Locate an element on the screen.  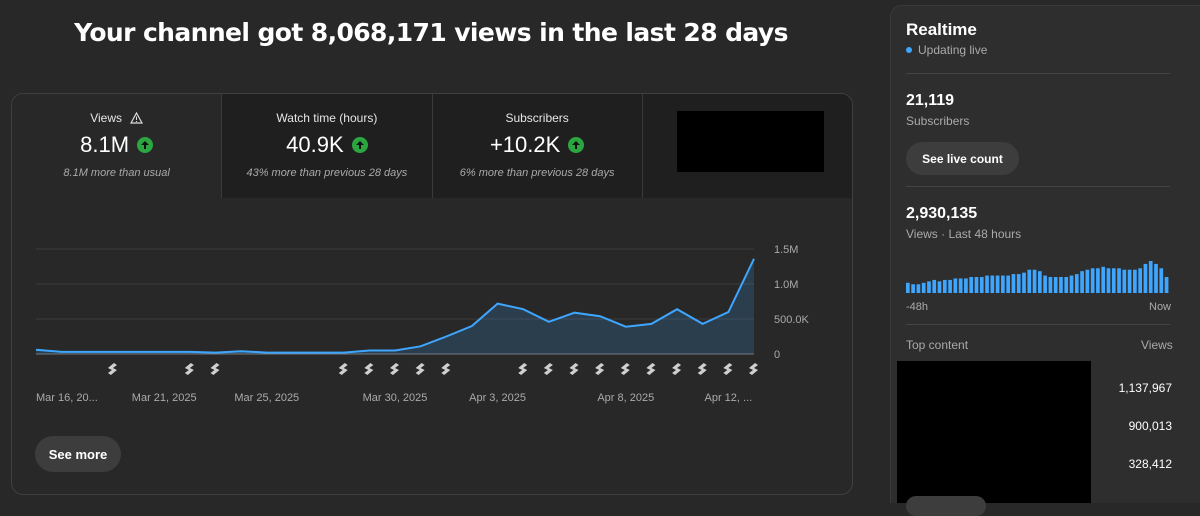
watch-time-value: 40.9K is located at coordinates (315, 144).